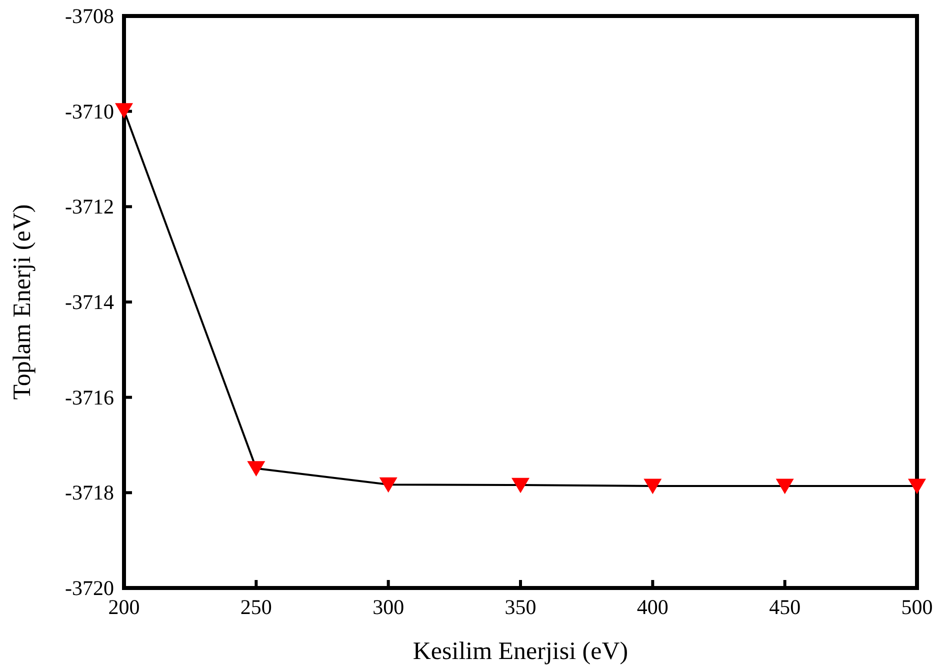 This screenshot has width=944, height=669. I want to click on y-axis-title: Toplam Enerji (eV), so click(22, 302).